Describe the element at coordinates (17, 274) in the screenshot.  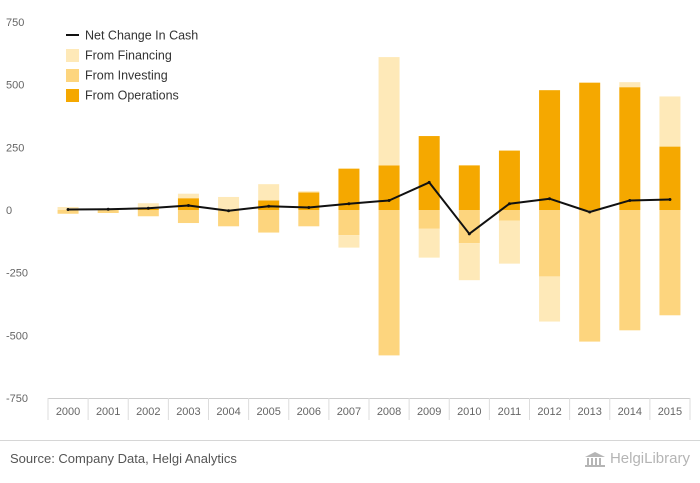
I see `y-tick-label: -250` at that location.